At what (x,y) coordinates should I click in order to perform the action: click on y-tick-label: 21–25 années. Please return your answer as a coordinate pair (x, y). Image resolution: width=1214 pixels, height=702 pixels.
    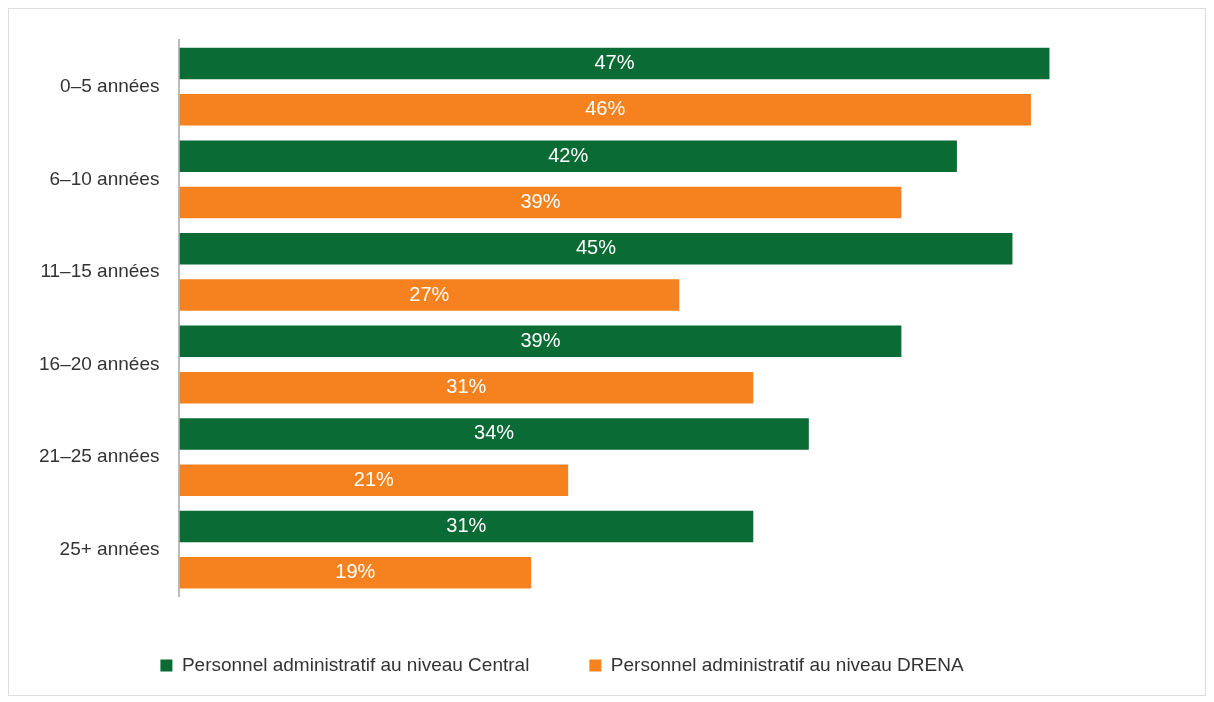
    Looking at the image, I should click on (99, 456).